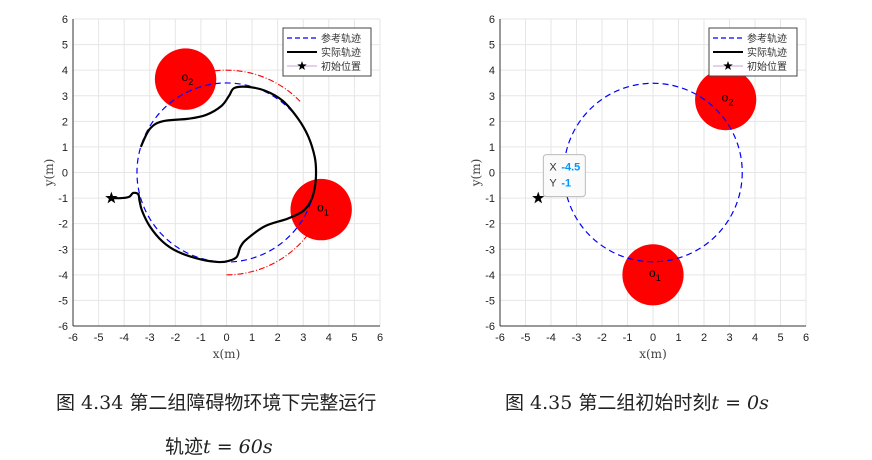  Describe the element at coordinates (608, 403) in the screenshot. I see `caption-text: 图 4.35 第二组初始时刻` at that location.